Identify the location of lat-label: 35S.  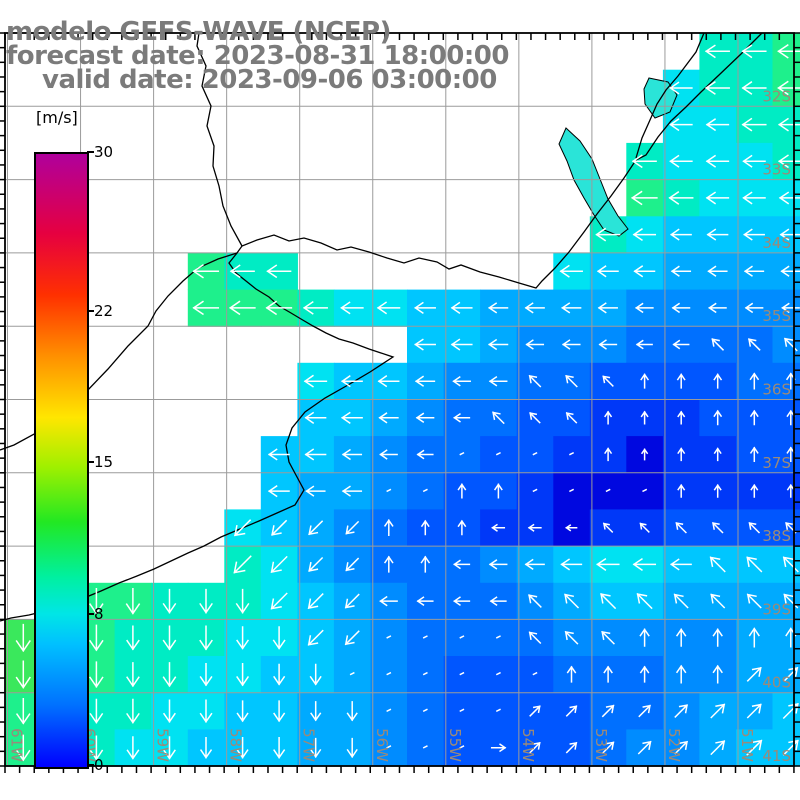
(776, 316).